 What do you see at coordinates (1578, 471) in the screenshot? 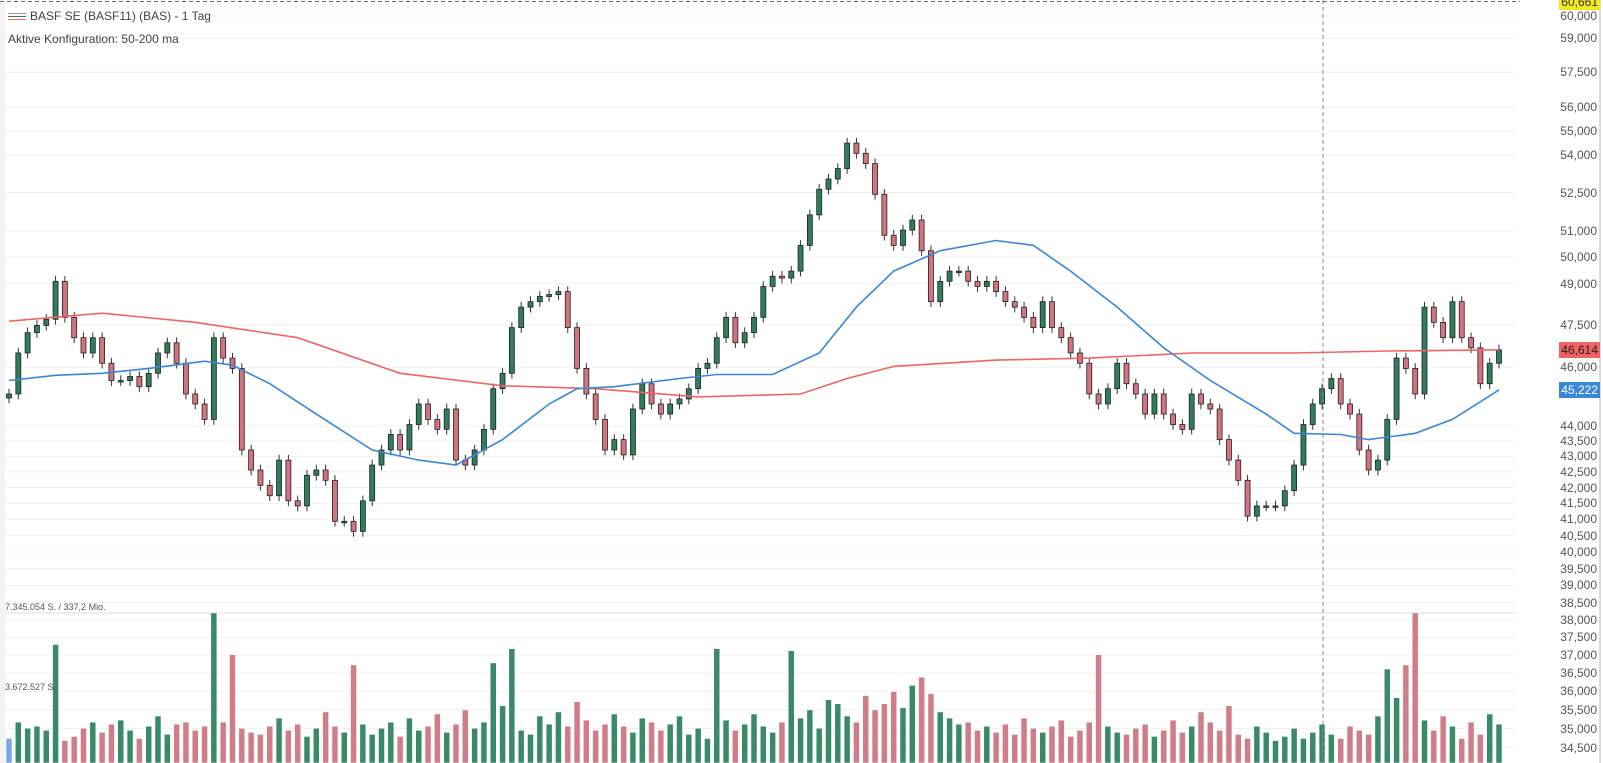
I see `y-tick-label: 42,500` at bounding box center [1578, 471].